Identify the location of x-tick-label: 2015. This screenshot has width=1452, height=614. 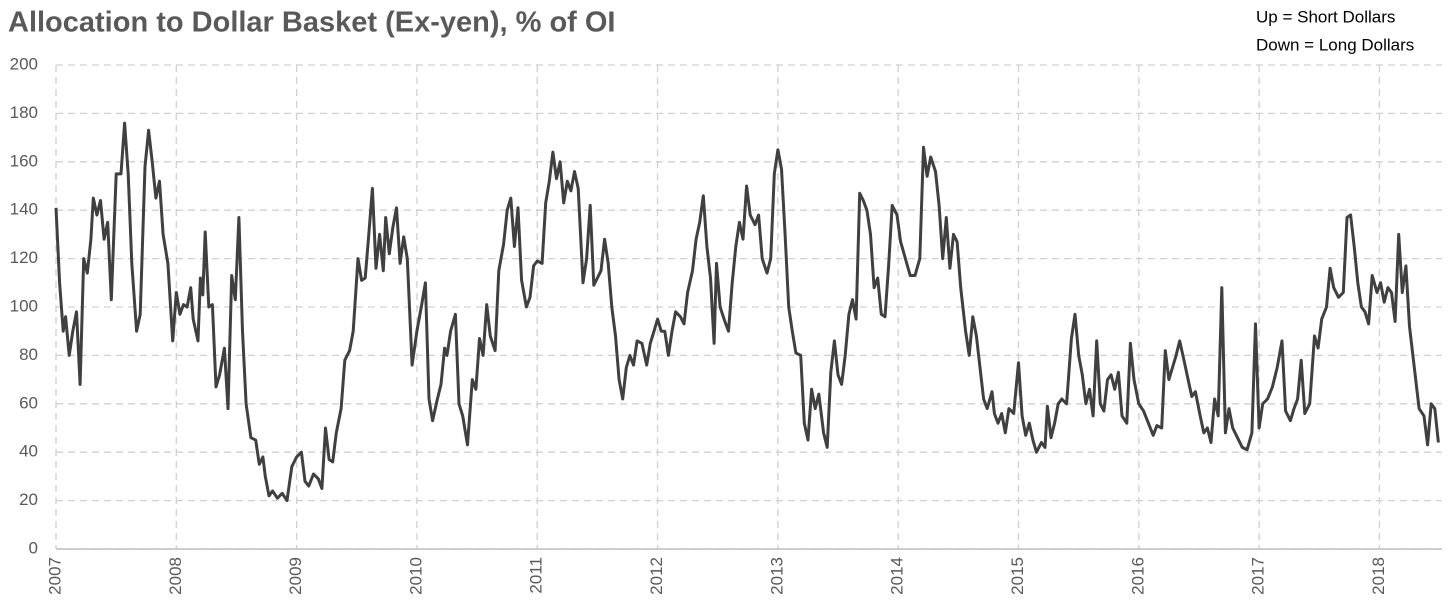
(1017, 576).